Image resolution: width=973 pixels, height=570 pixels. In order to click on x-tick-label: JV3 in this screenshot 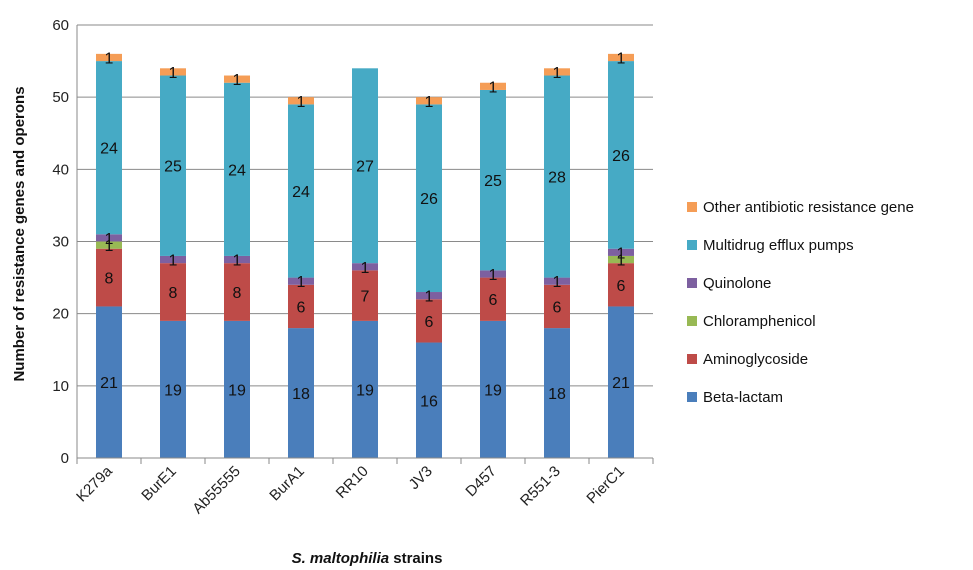, I will do `click(421, 478)`.